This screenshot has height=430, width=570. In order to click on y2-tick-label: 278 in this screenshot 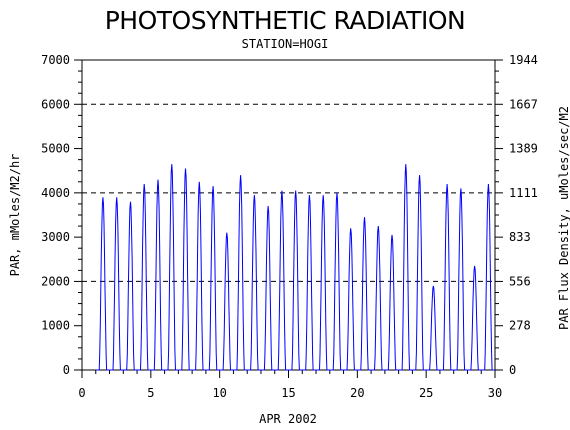, I will do `click(520, 326)`.